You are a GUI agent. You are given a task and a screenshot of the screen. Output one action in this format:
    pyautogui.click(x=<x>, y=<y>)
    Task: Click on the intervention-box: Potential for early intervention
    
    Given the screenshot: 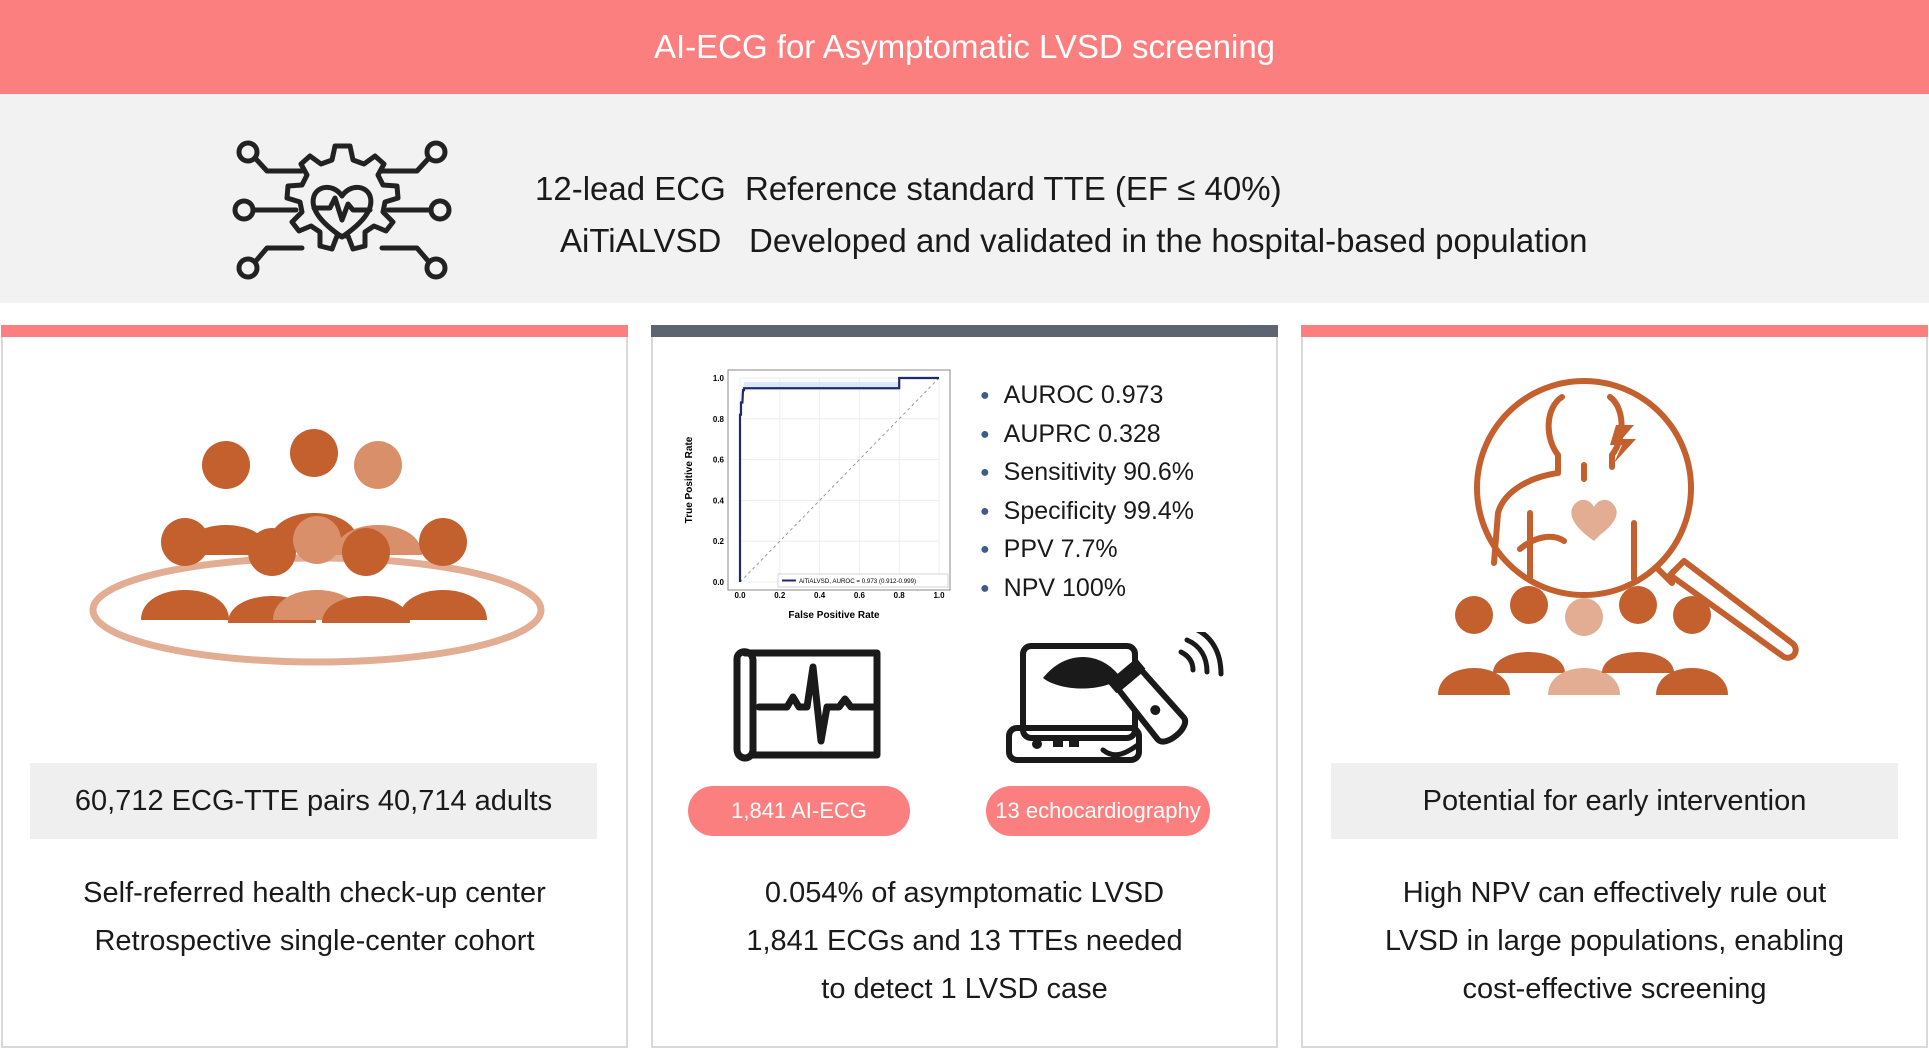 What is the action you would take?
    pyautogui.click(x=1614, y=801)
    